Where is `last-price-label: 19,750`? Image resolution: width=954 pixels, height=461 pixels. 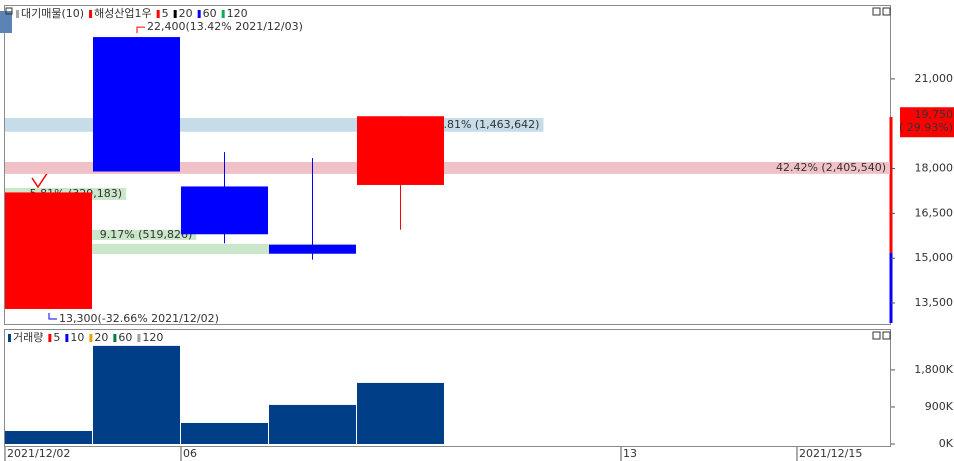 last-price-label: 19,750 is located at coordinates (934, 114).